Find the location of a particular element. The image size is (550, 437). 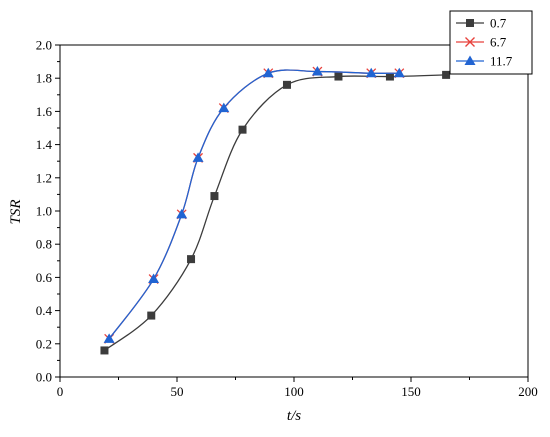

x-tick-label: 100 is located at coordinates (294, 391).